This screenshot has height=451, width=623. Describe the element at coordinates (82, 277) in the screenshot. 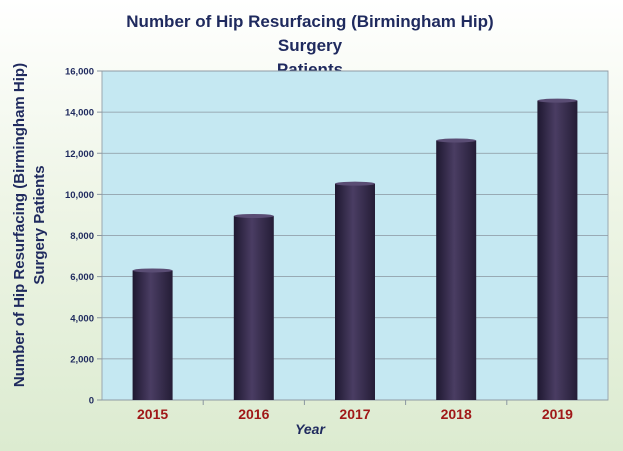

I see `y-tick-label: 6,000` at that location.